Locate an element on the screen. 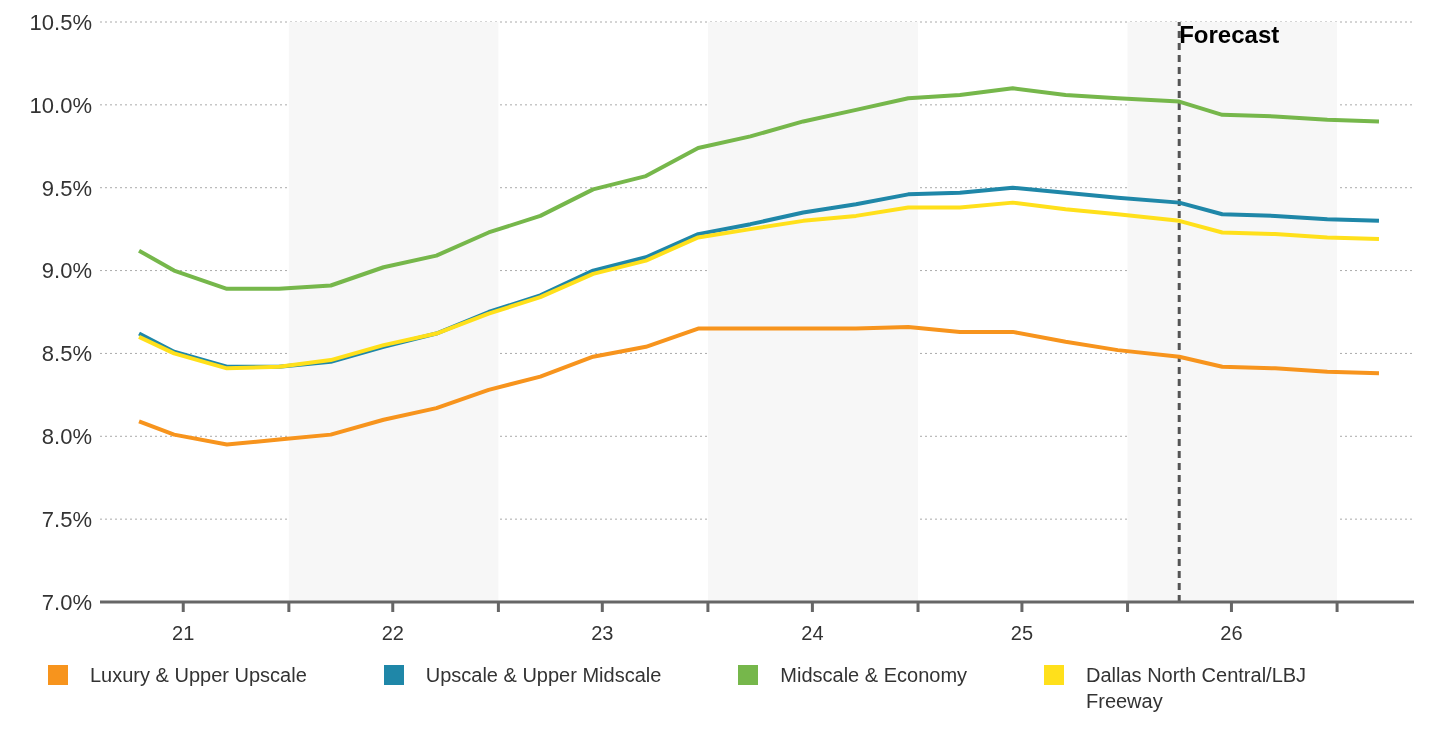 This screenshot has height=732, width=1430. x-tick-label: 23 is located at coordinates (602, 633).